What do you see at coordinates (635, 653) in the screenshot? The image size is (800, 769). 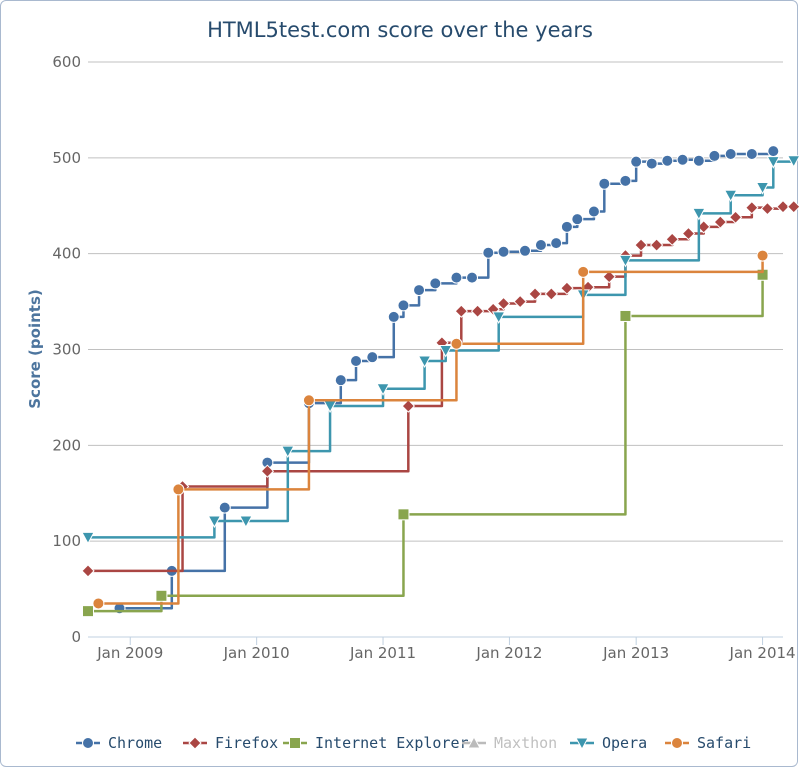 I see `x-tick-label: Jan 2013` at bounding box center [635, 653].